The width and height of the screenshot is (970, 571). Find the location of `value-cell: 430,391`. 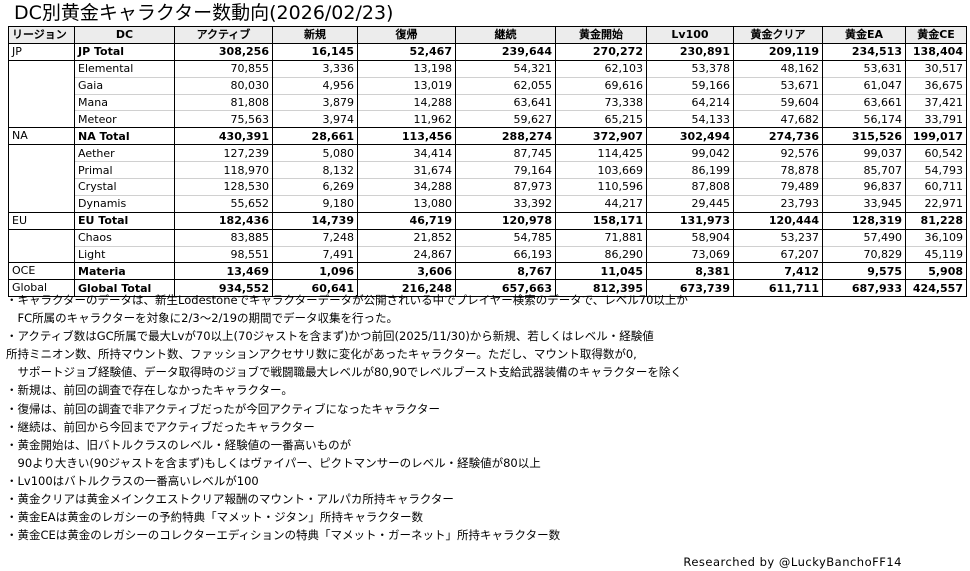

value-cell: 430,391 is located at coordinates (223, 136).